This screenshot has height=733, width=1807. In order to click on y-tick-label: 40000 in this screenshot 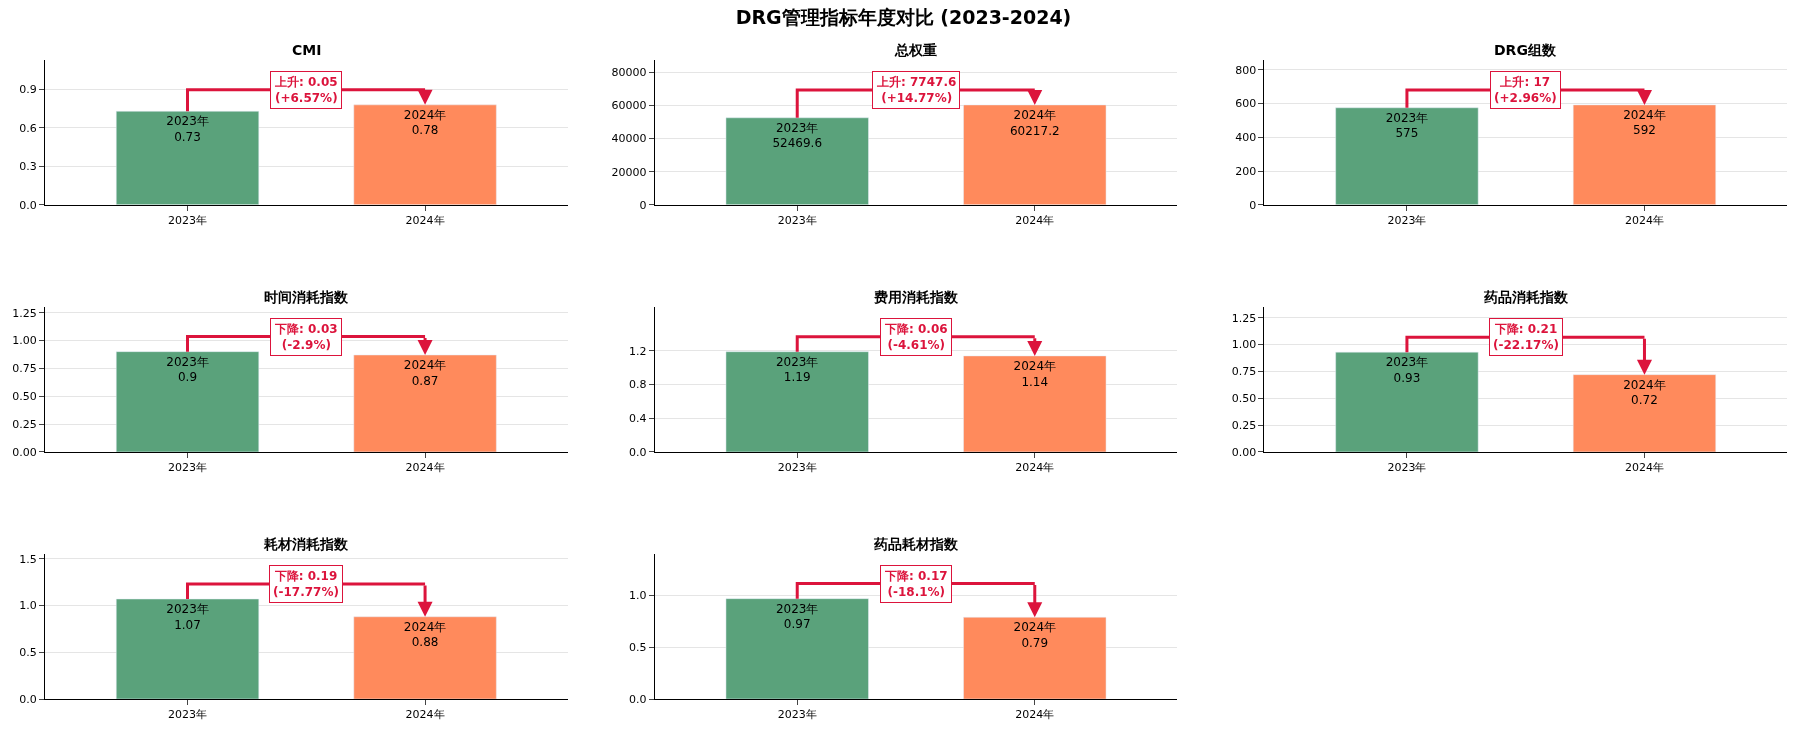, I will do `click(629, 139)`.